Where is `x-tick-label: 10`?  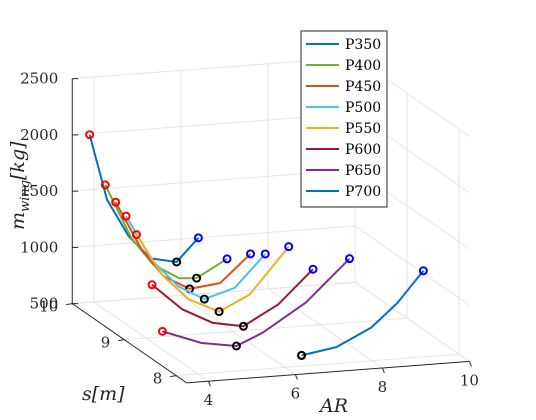 x-tick-label: 10 is located at coordinates (469, 380).